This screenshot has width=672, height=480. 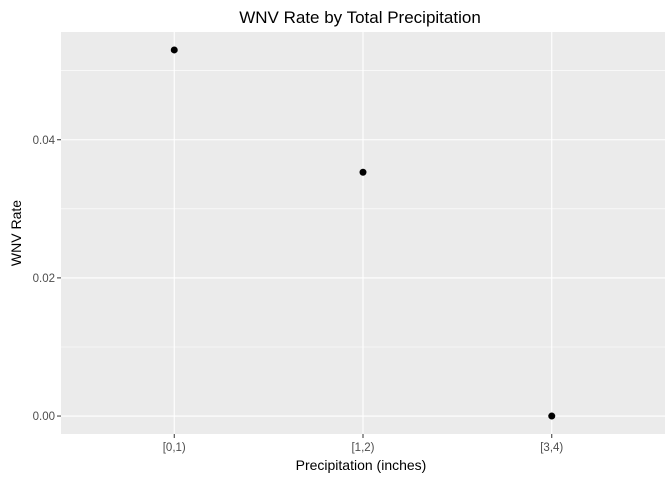 I want to click on x-tick-label: [3,4), so click(x=551, y=448).